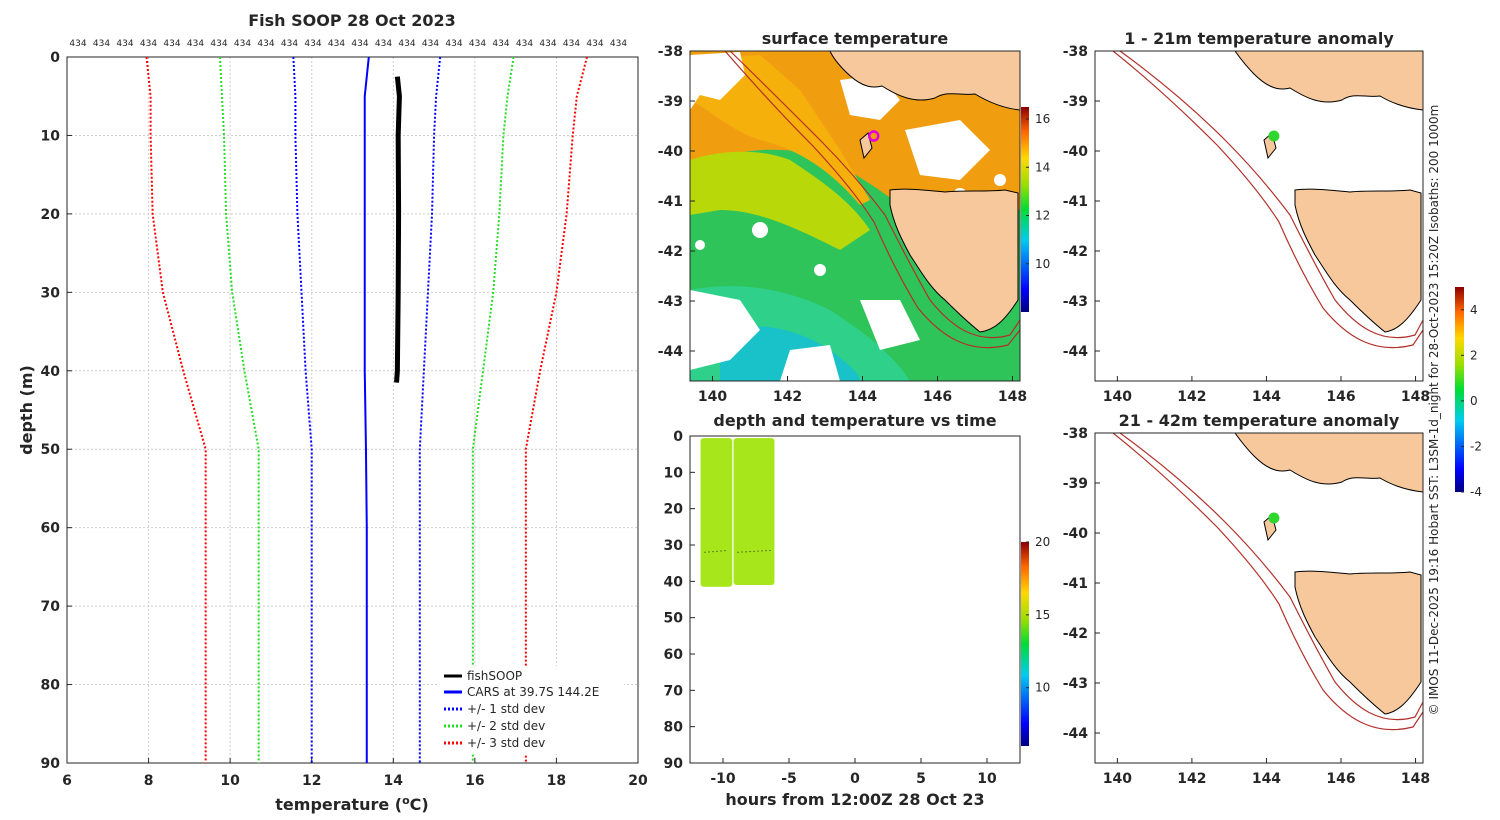 This screenshot has width=1500, height=820. What do you see at coordinates (780, 200) in the screenshot?
I see `sst-front` at bounding box center [780, 200].